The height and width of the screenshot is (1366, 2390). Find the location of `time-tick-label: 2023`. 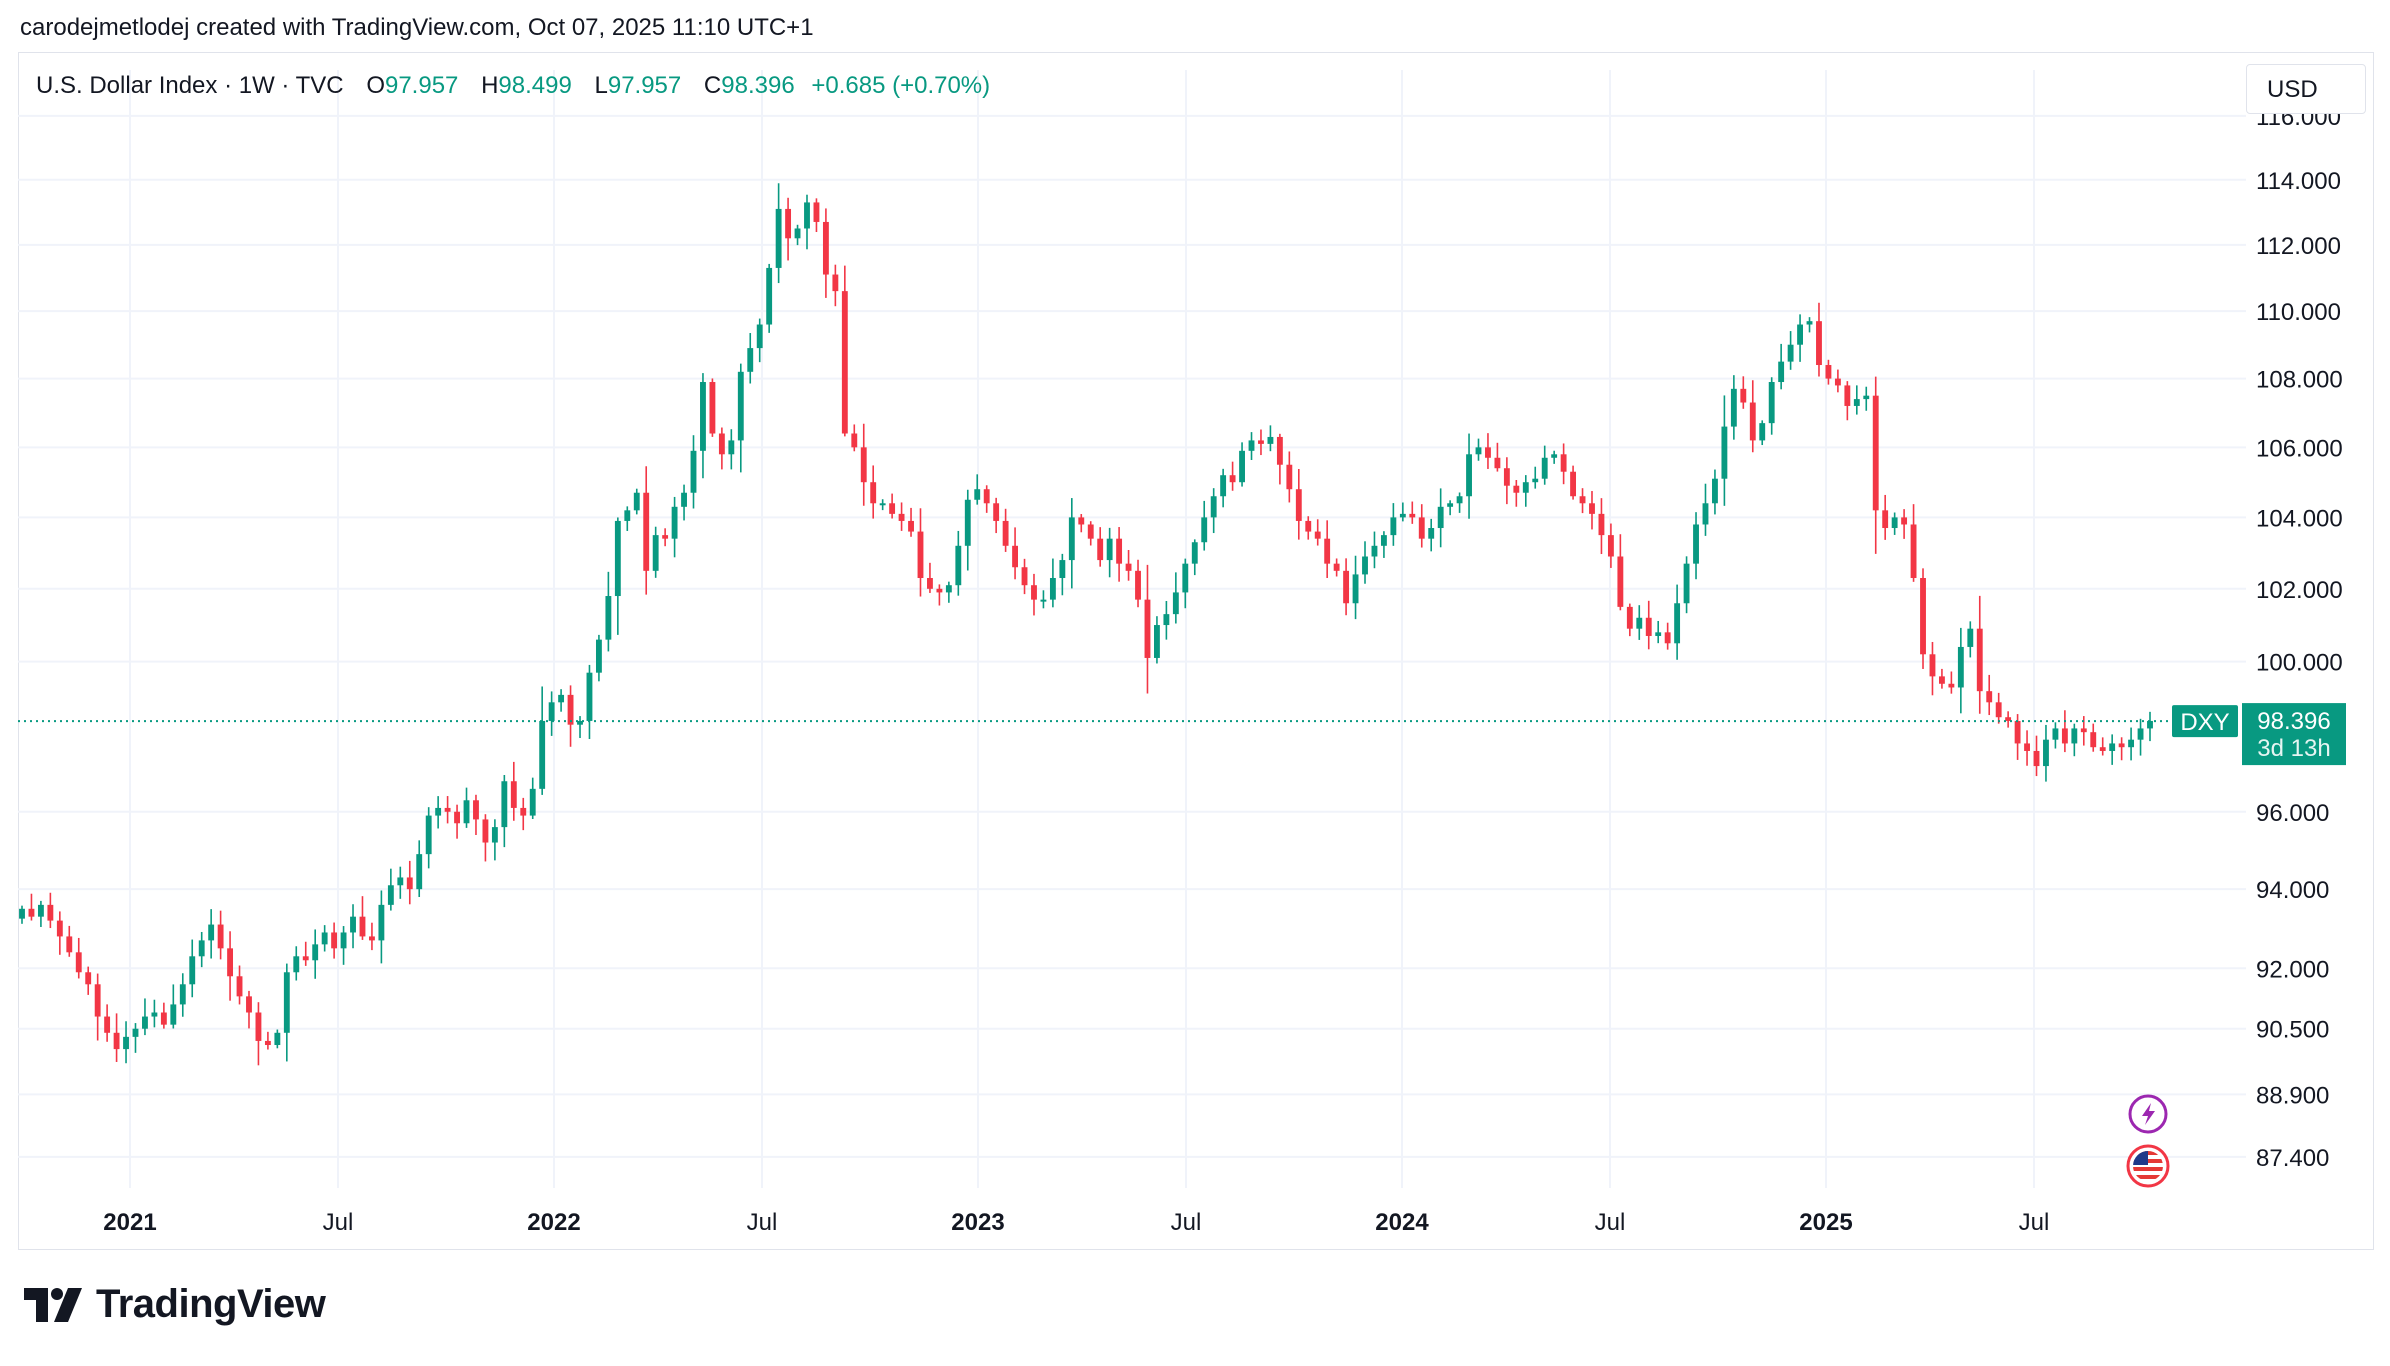

time-tick-label: 2023 is located at coordinates (977, 1222).